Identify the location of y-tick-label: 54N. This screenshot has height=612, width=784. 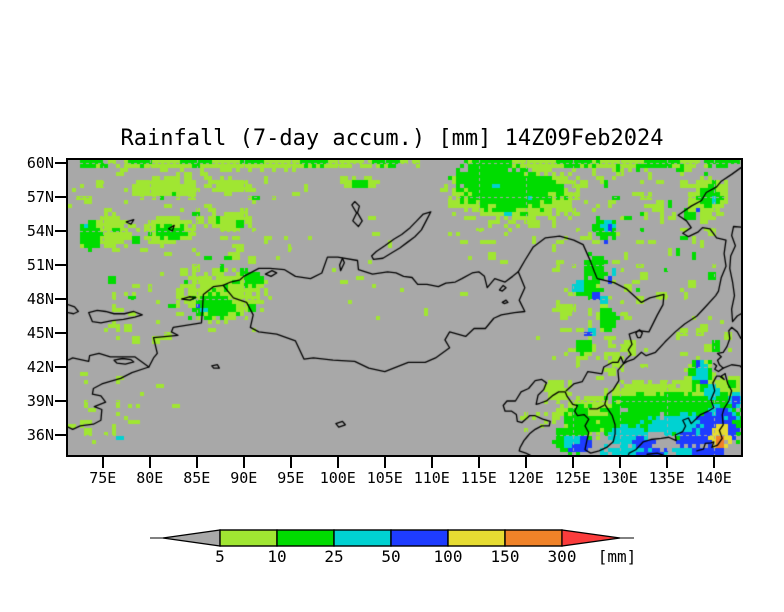
(40, 231).